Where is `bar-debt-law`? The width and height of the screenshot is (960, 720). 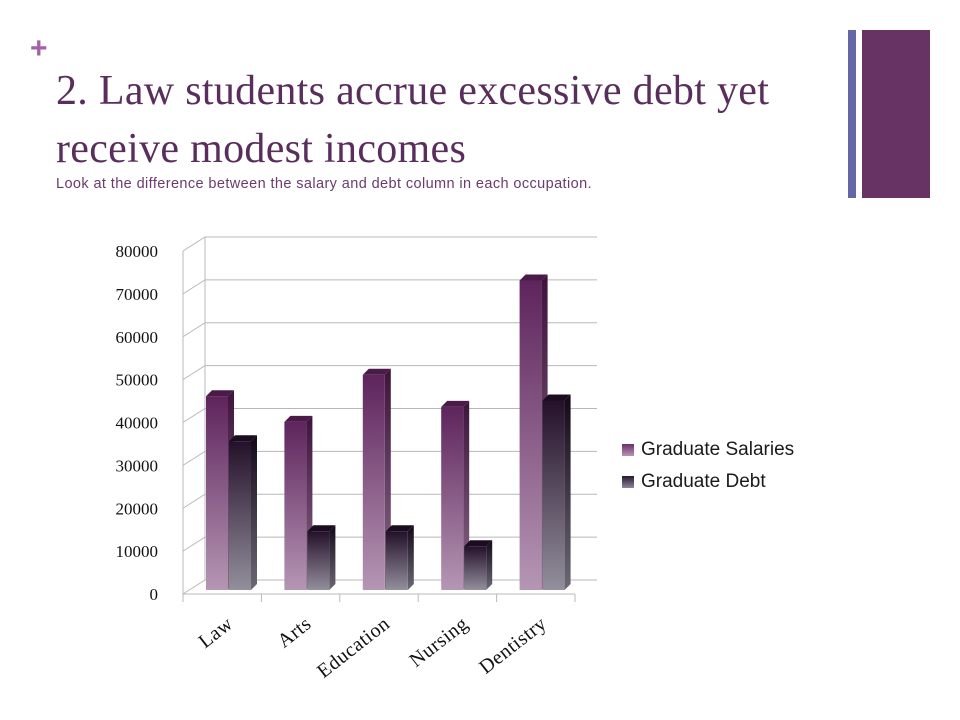
bar-debt-law is located at coordinates (240, 515).